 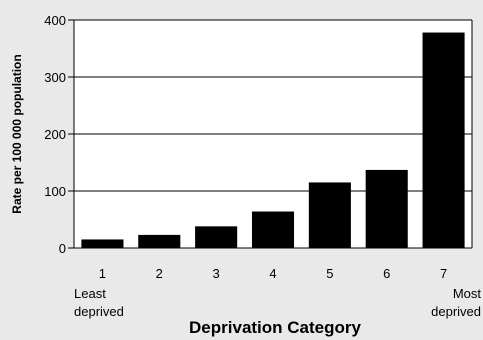 What do you see at coordinates (55, 134) in the screenshot?
I see `y-tick-label: 200` at bounding box center [55, 134].